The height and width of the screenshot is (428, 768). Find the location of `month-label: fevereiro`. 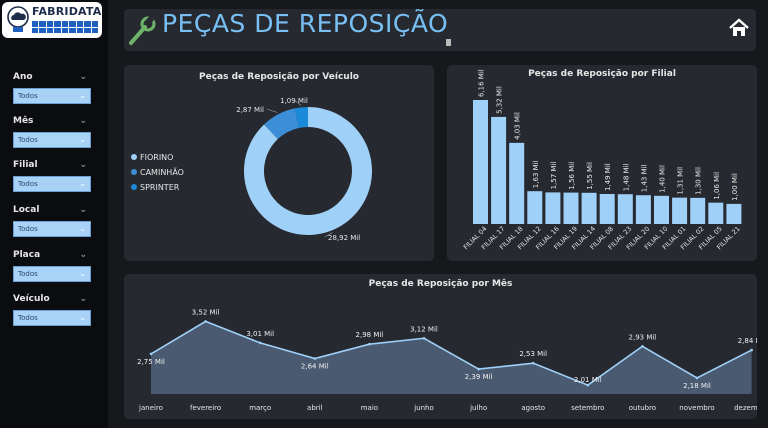

month-label: fevereiro is located at coordinates (205, 408).